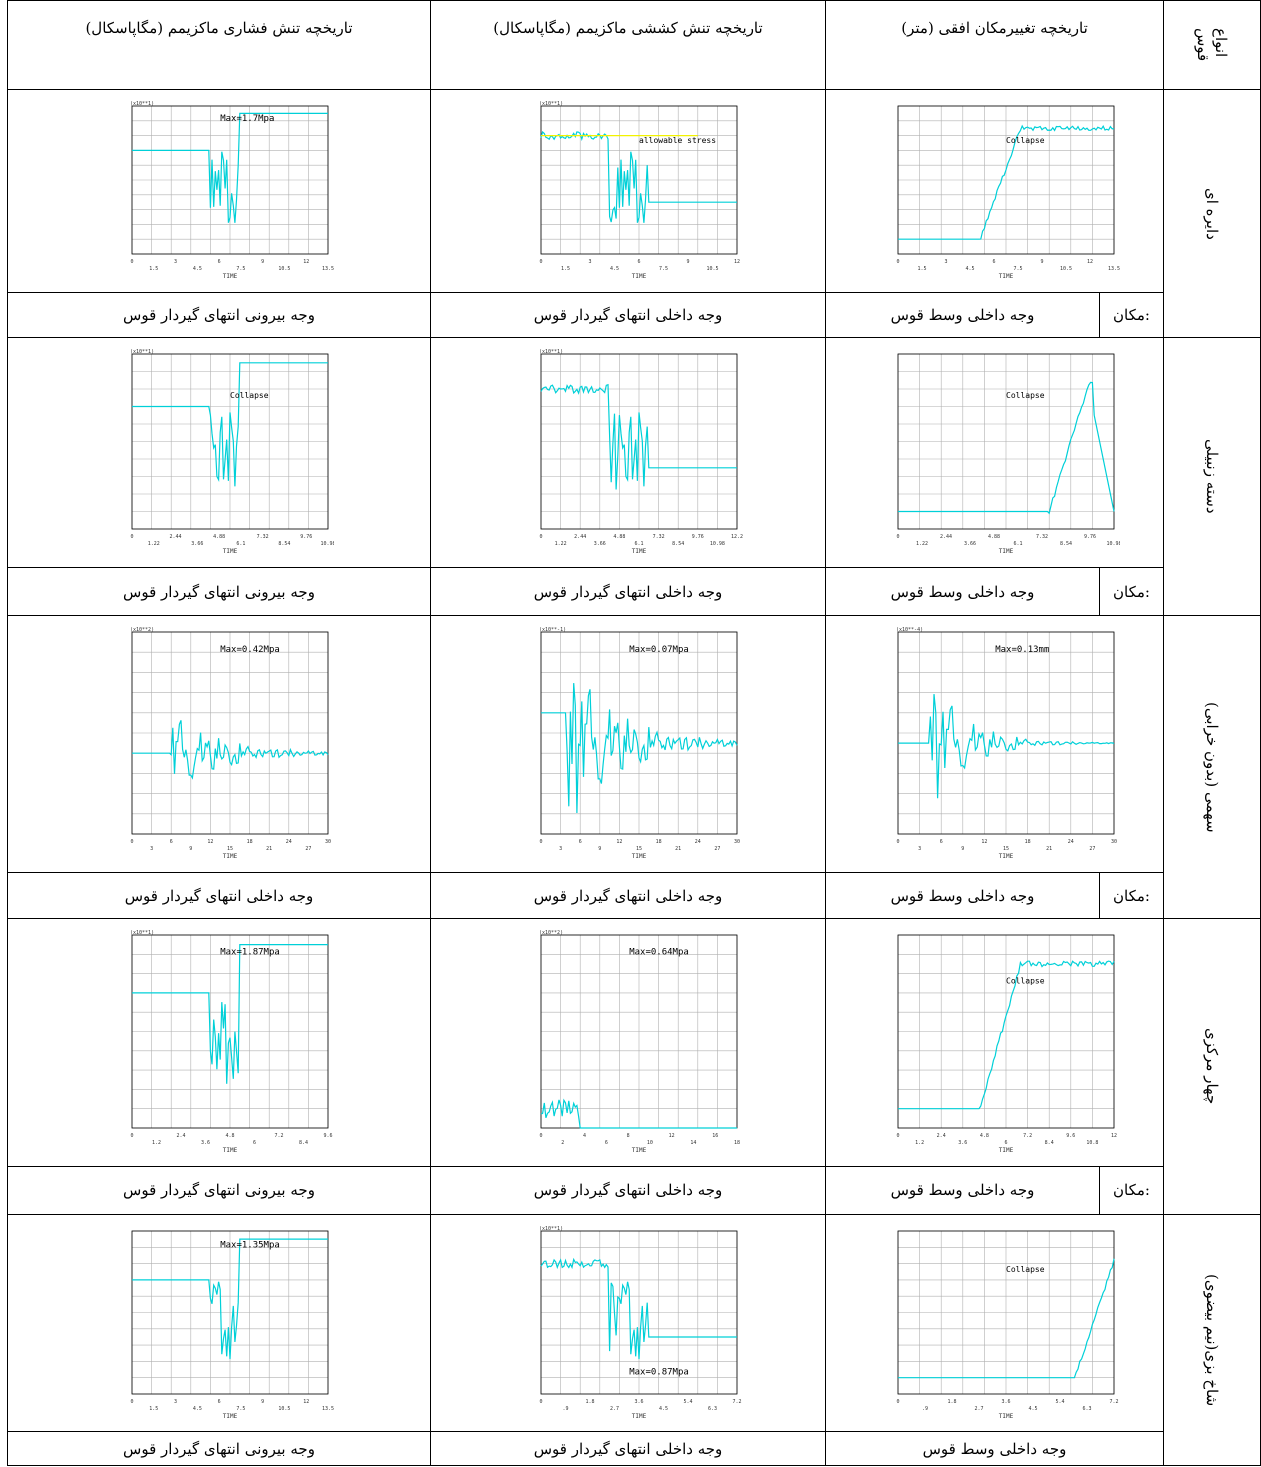 The height and width of the screenshot is (1467, 1261). I want to click on x-tick-label: 4.8, so click(229, 1136).